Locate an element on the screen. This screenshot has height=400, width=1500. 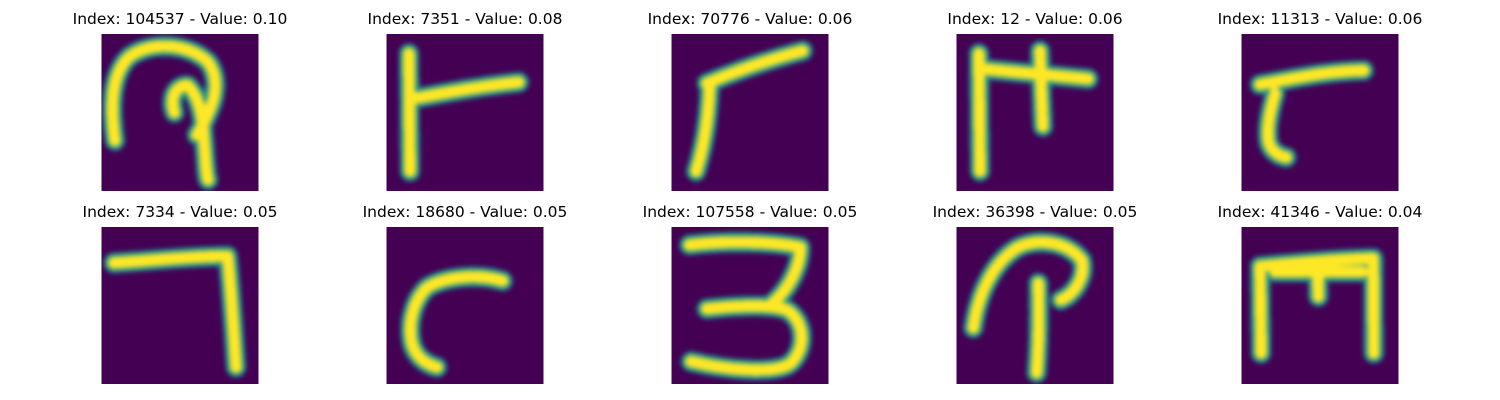
m-frame-glyph is located at coordinates (1317, 306).